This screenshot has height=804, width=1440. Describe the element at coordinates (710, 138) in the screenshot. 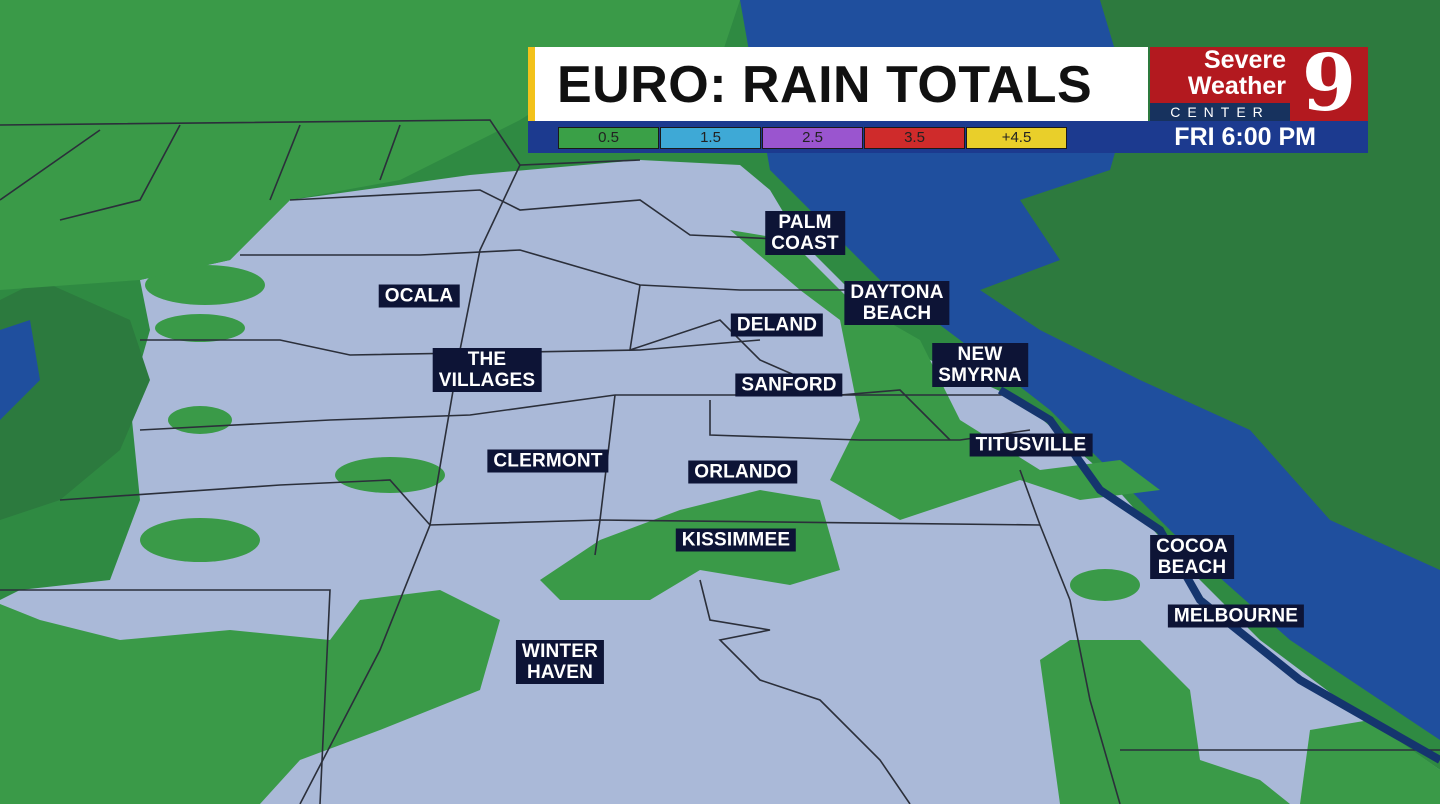

I see `legend-item-1-5: 1.5` at that location.